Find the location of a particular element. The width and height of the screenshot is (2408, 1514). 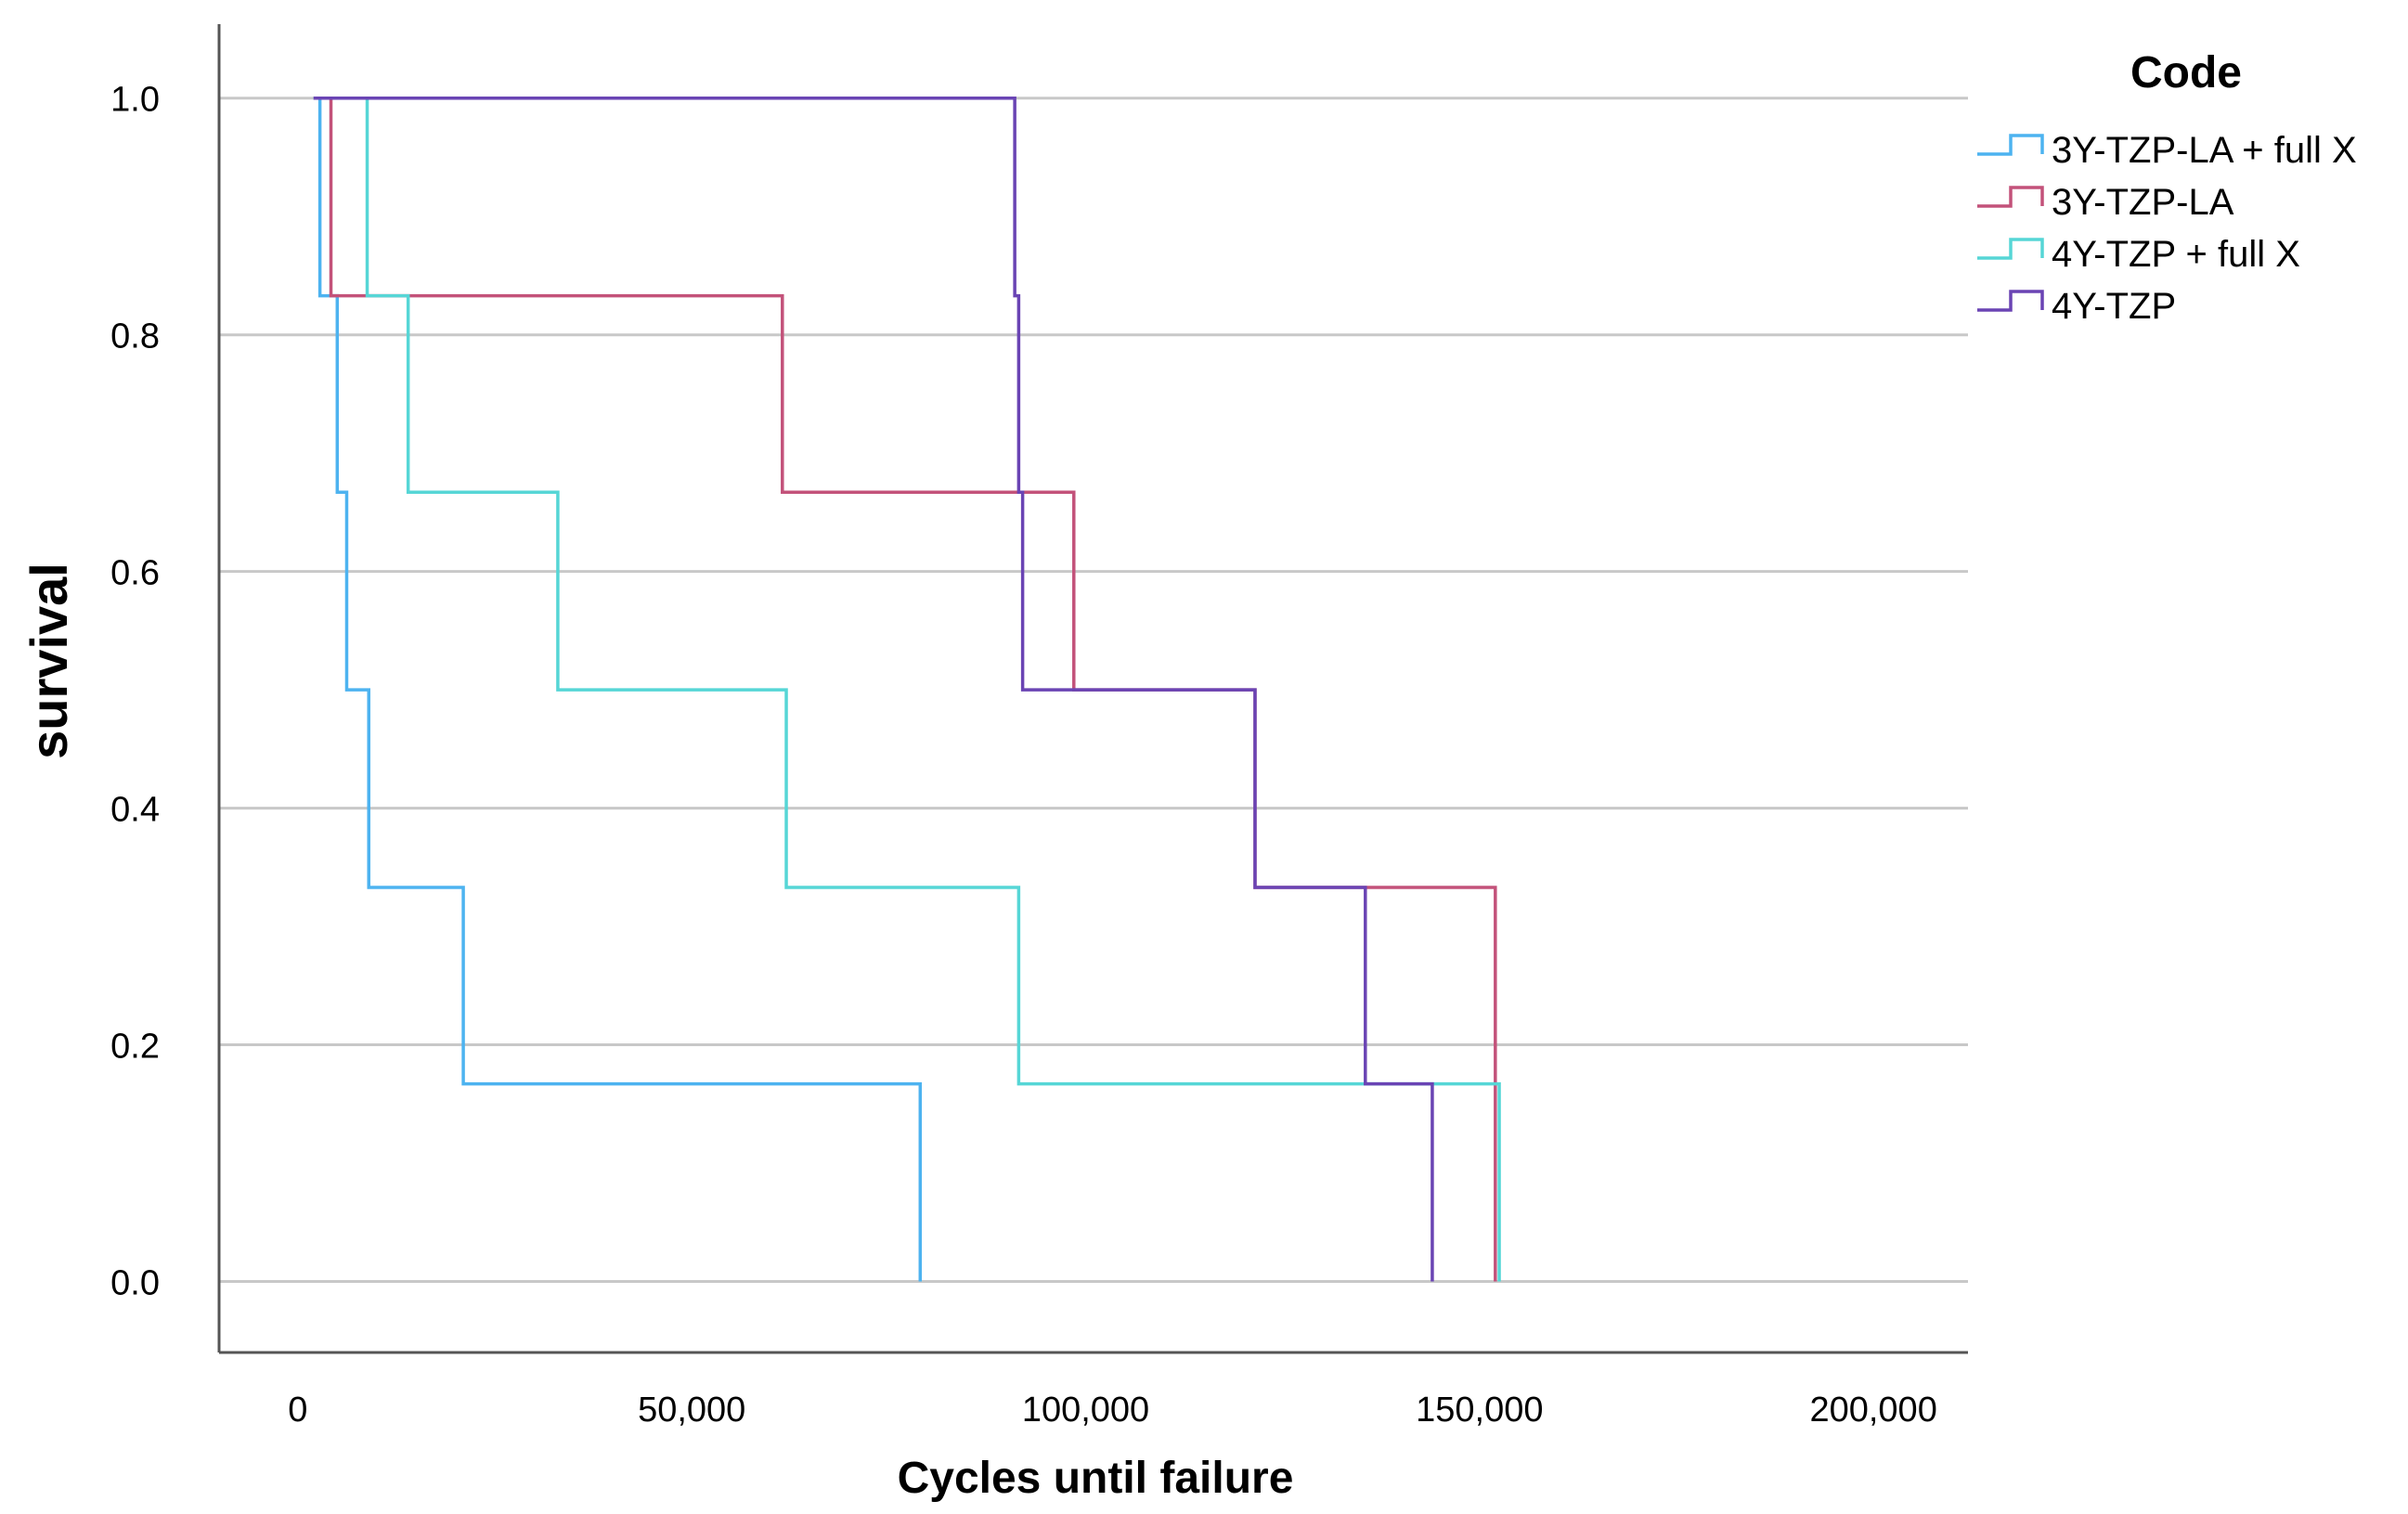

x-tick-label: 50,000 is located at coordinates (691, 1411).